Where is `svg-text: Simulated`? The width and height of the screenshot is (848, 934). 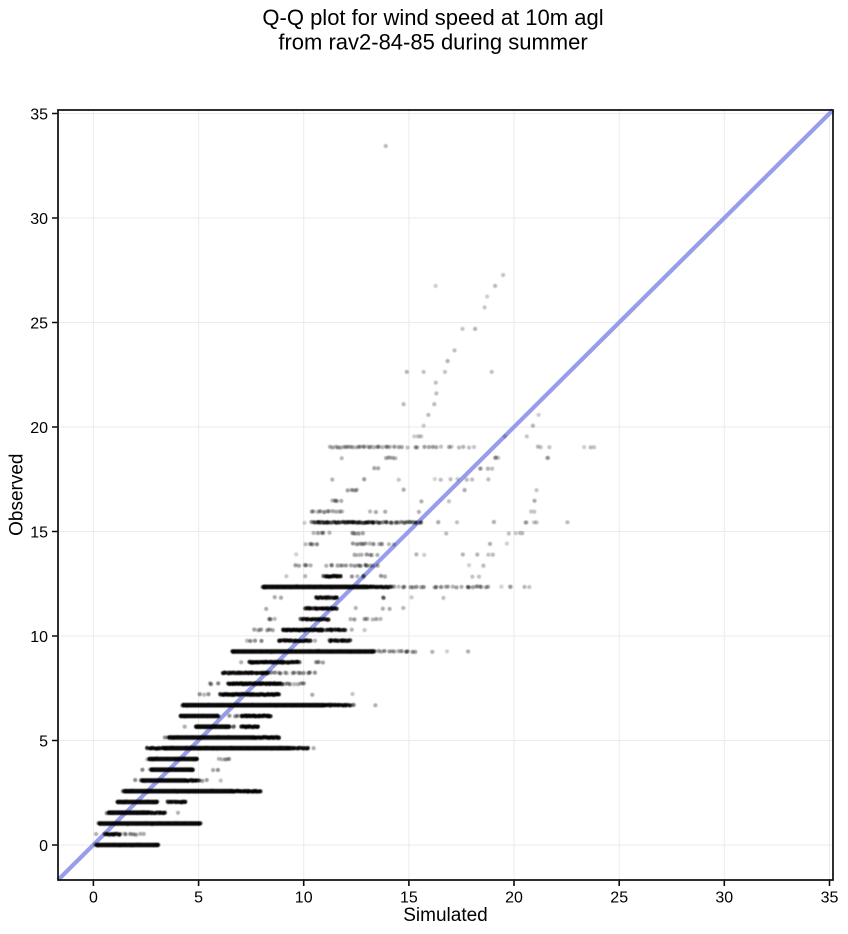 svg-text: Simulated is located at coordinates (445, 915).